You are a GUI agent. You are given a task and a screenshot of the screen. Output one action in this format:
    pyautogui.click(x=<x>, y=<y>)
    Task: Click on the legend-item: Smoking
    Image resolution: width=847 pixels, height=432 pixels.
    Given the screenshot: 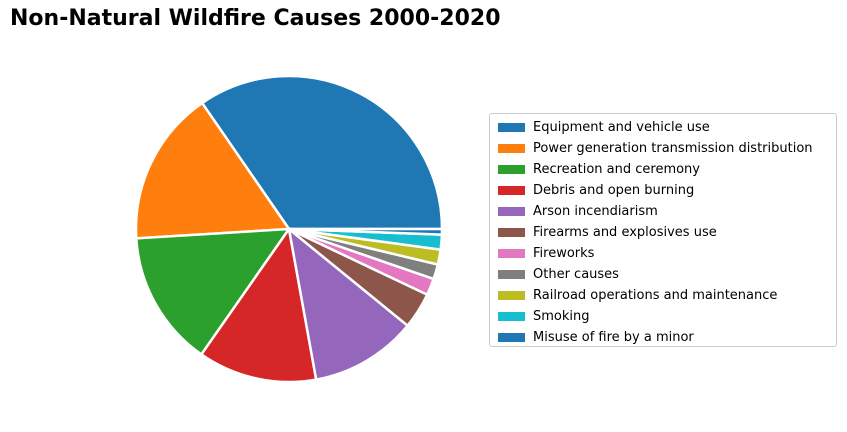 What is the action you would take?
    pyautogui.click(x=667, y=316)
    